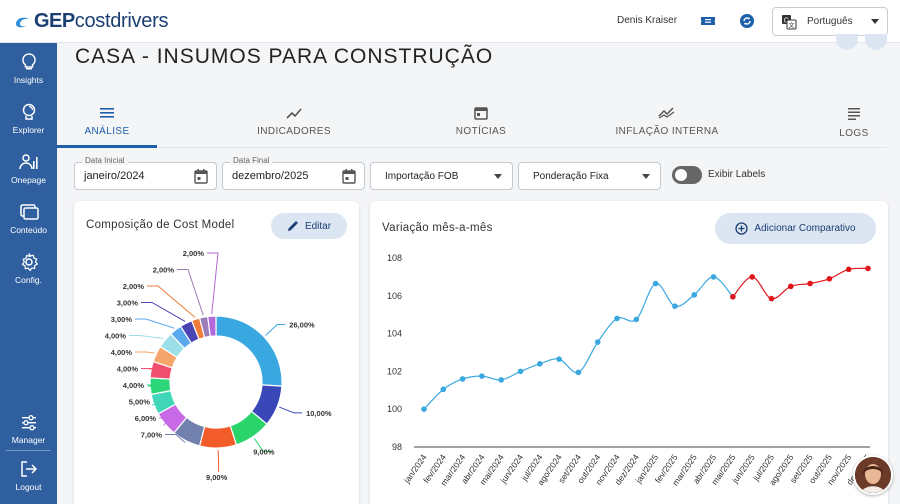  I want to click on onepage-icon, so click(28, 162).